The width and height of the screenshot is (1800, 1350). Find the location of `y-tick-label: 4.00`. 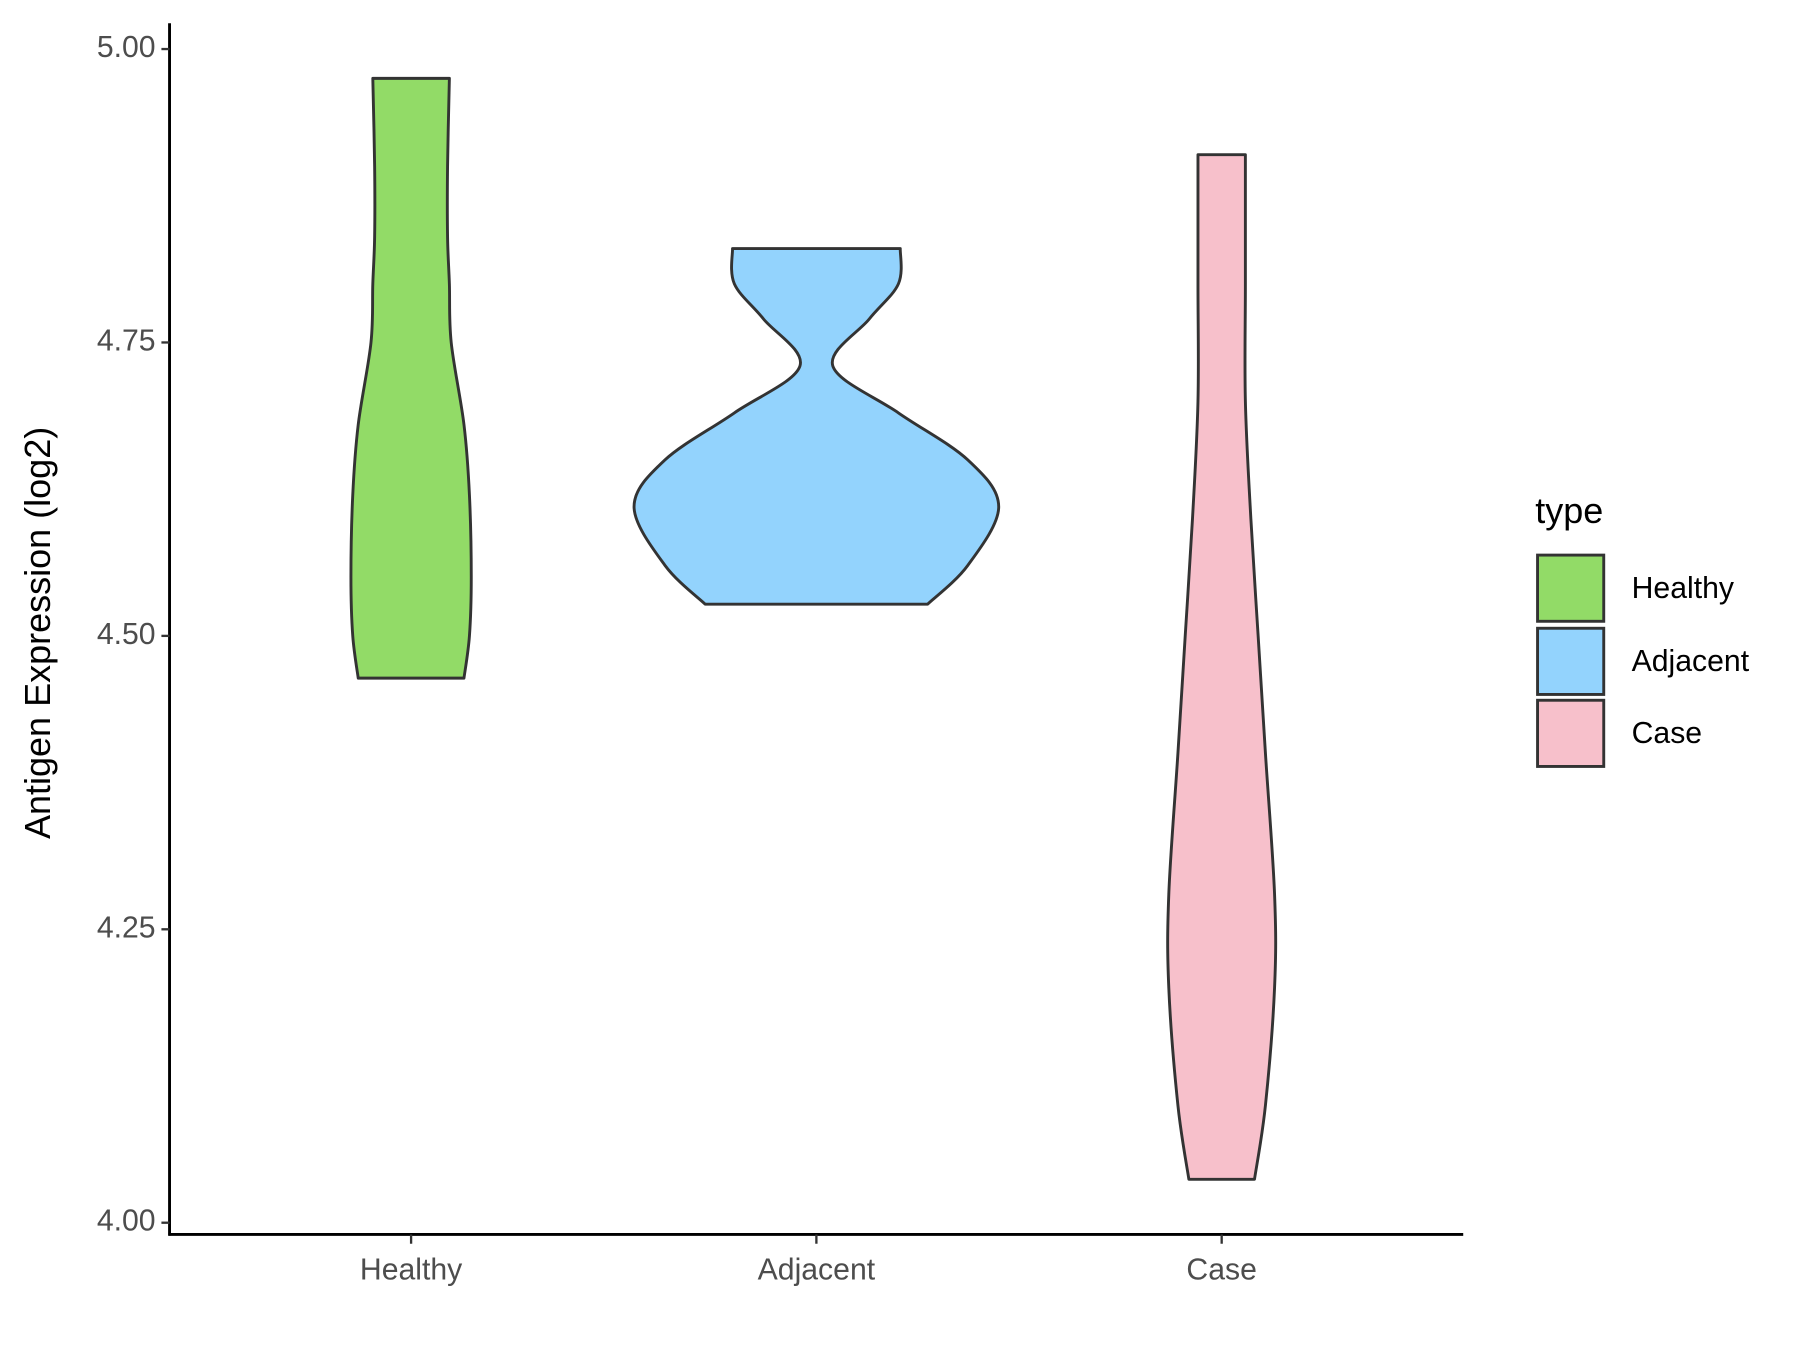

y-tick-label: 4.00 is located at coordinates (126, 1221).